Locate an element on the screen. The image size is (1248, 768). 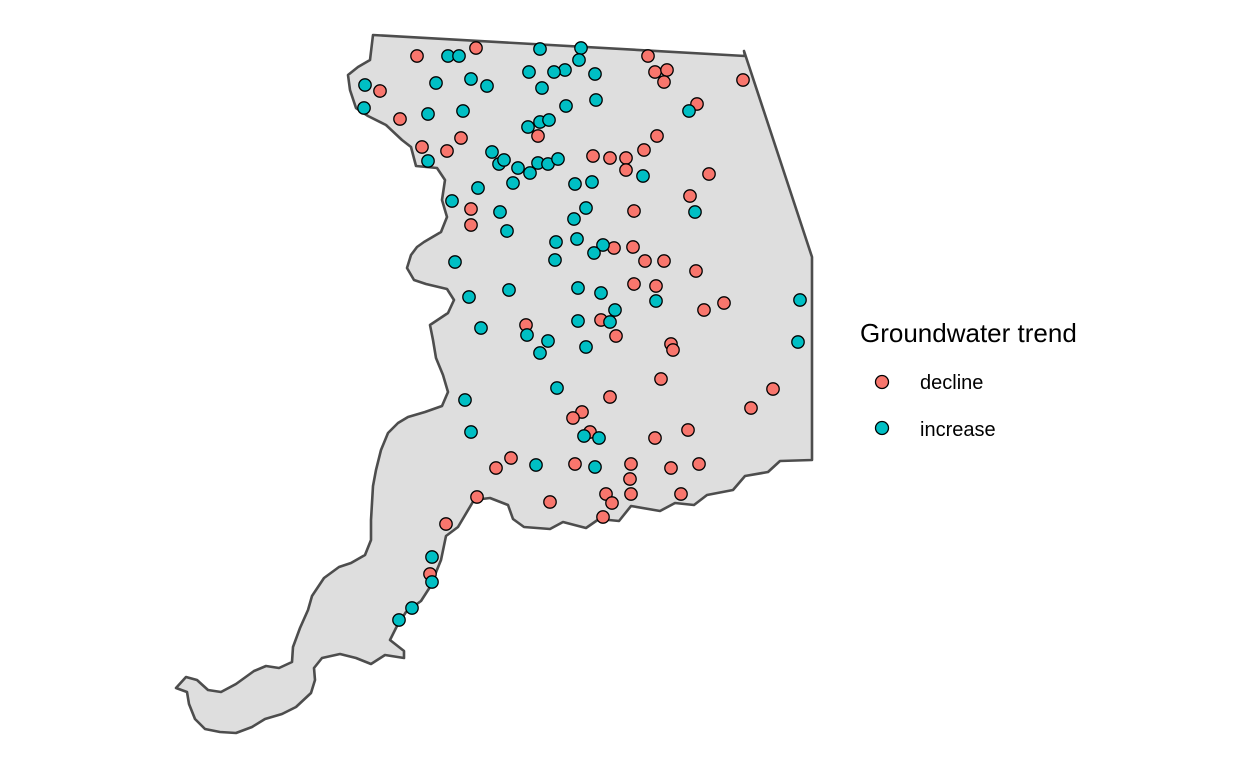
legend-key-increase is located at coordinates (882, 428).